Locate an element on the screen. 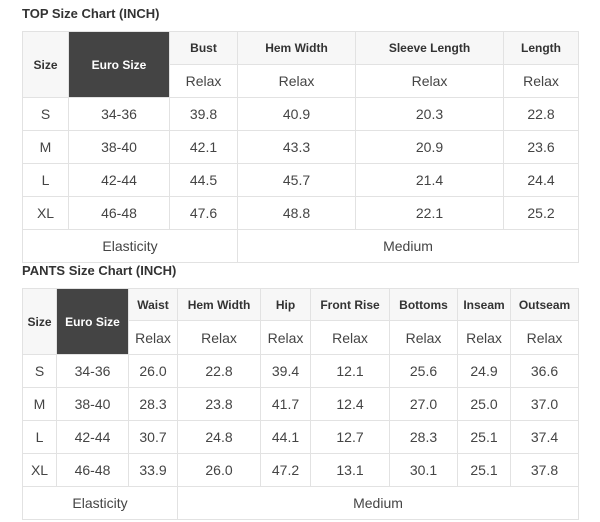 Image resolution: width=600 pixels, height=522 pixels. fit-row: Relax Relax Relax Relax Relax Relax Relax is located at coordinates (301, 337).